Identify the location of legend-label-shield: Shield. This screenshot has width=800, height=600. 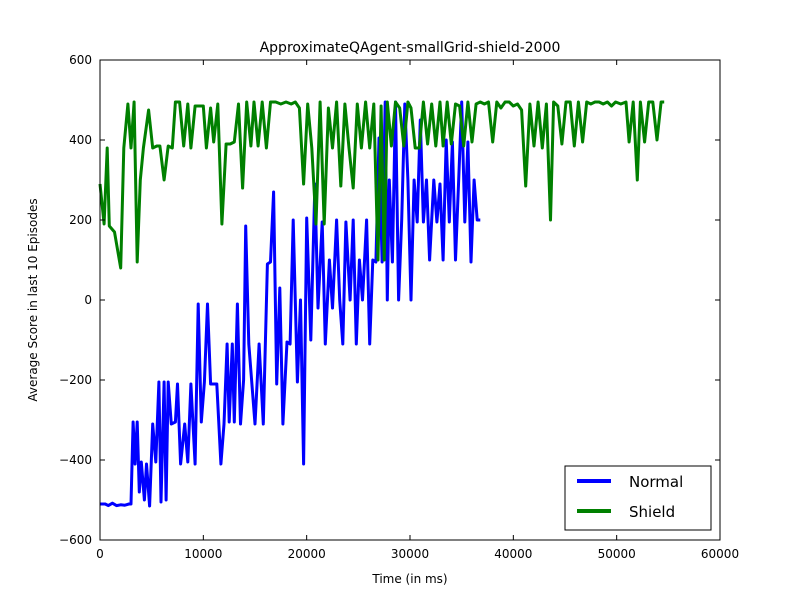
(652, 512).